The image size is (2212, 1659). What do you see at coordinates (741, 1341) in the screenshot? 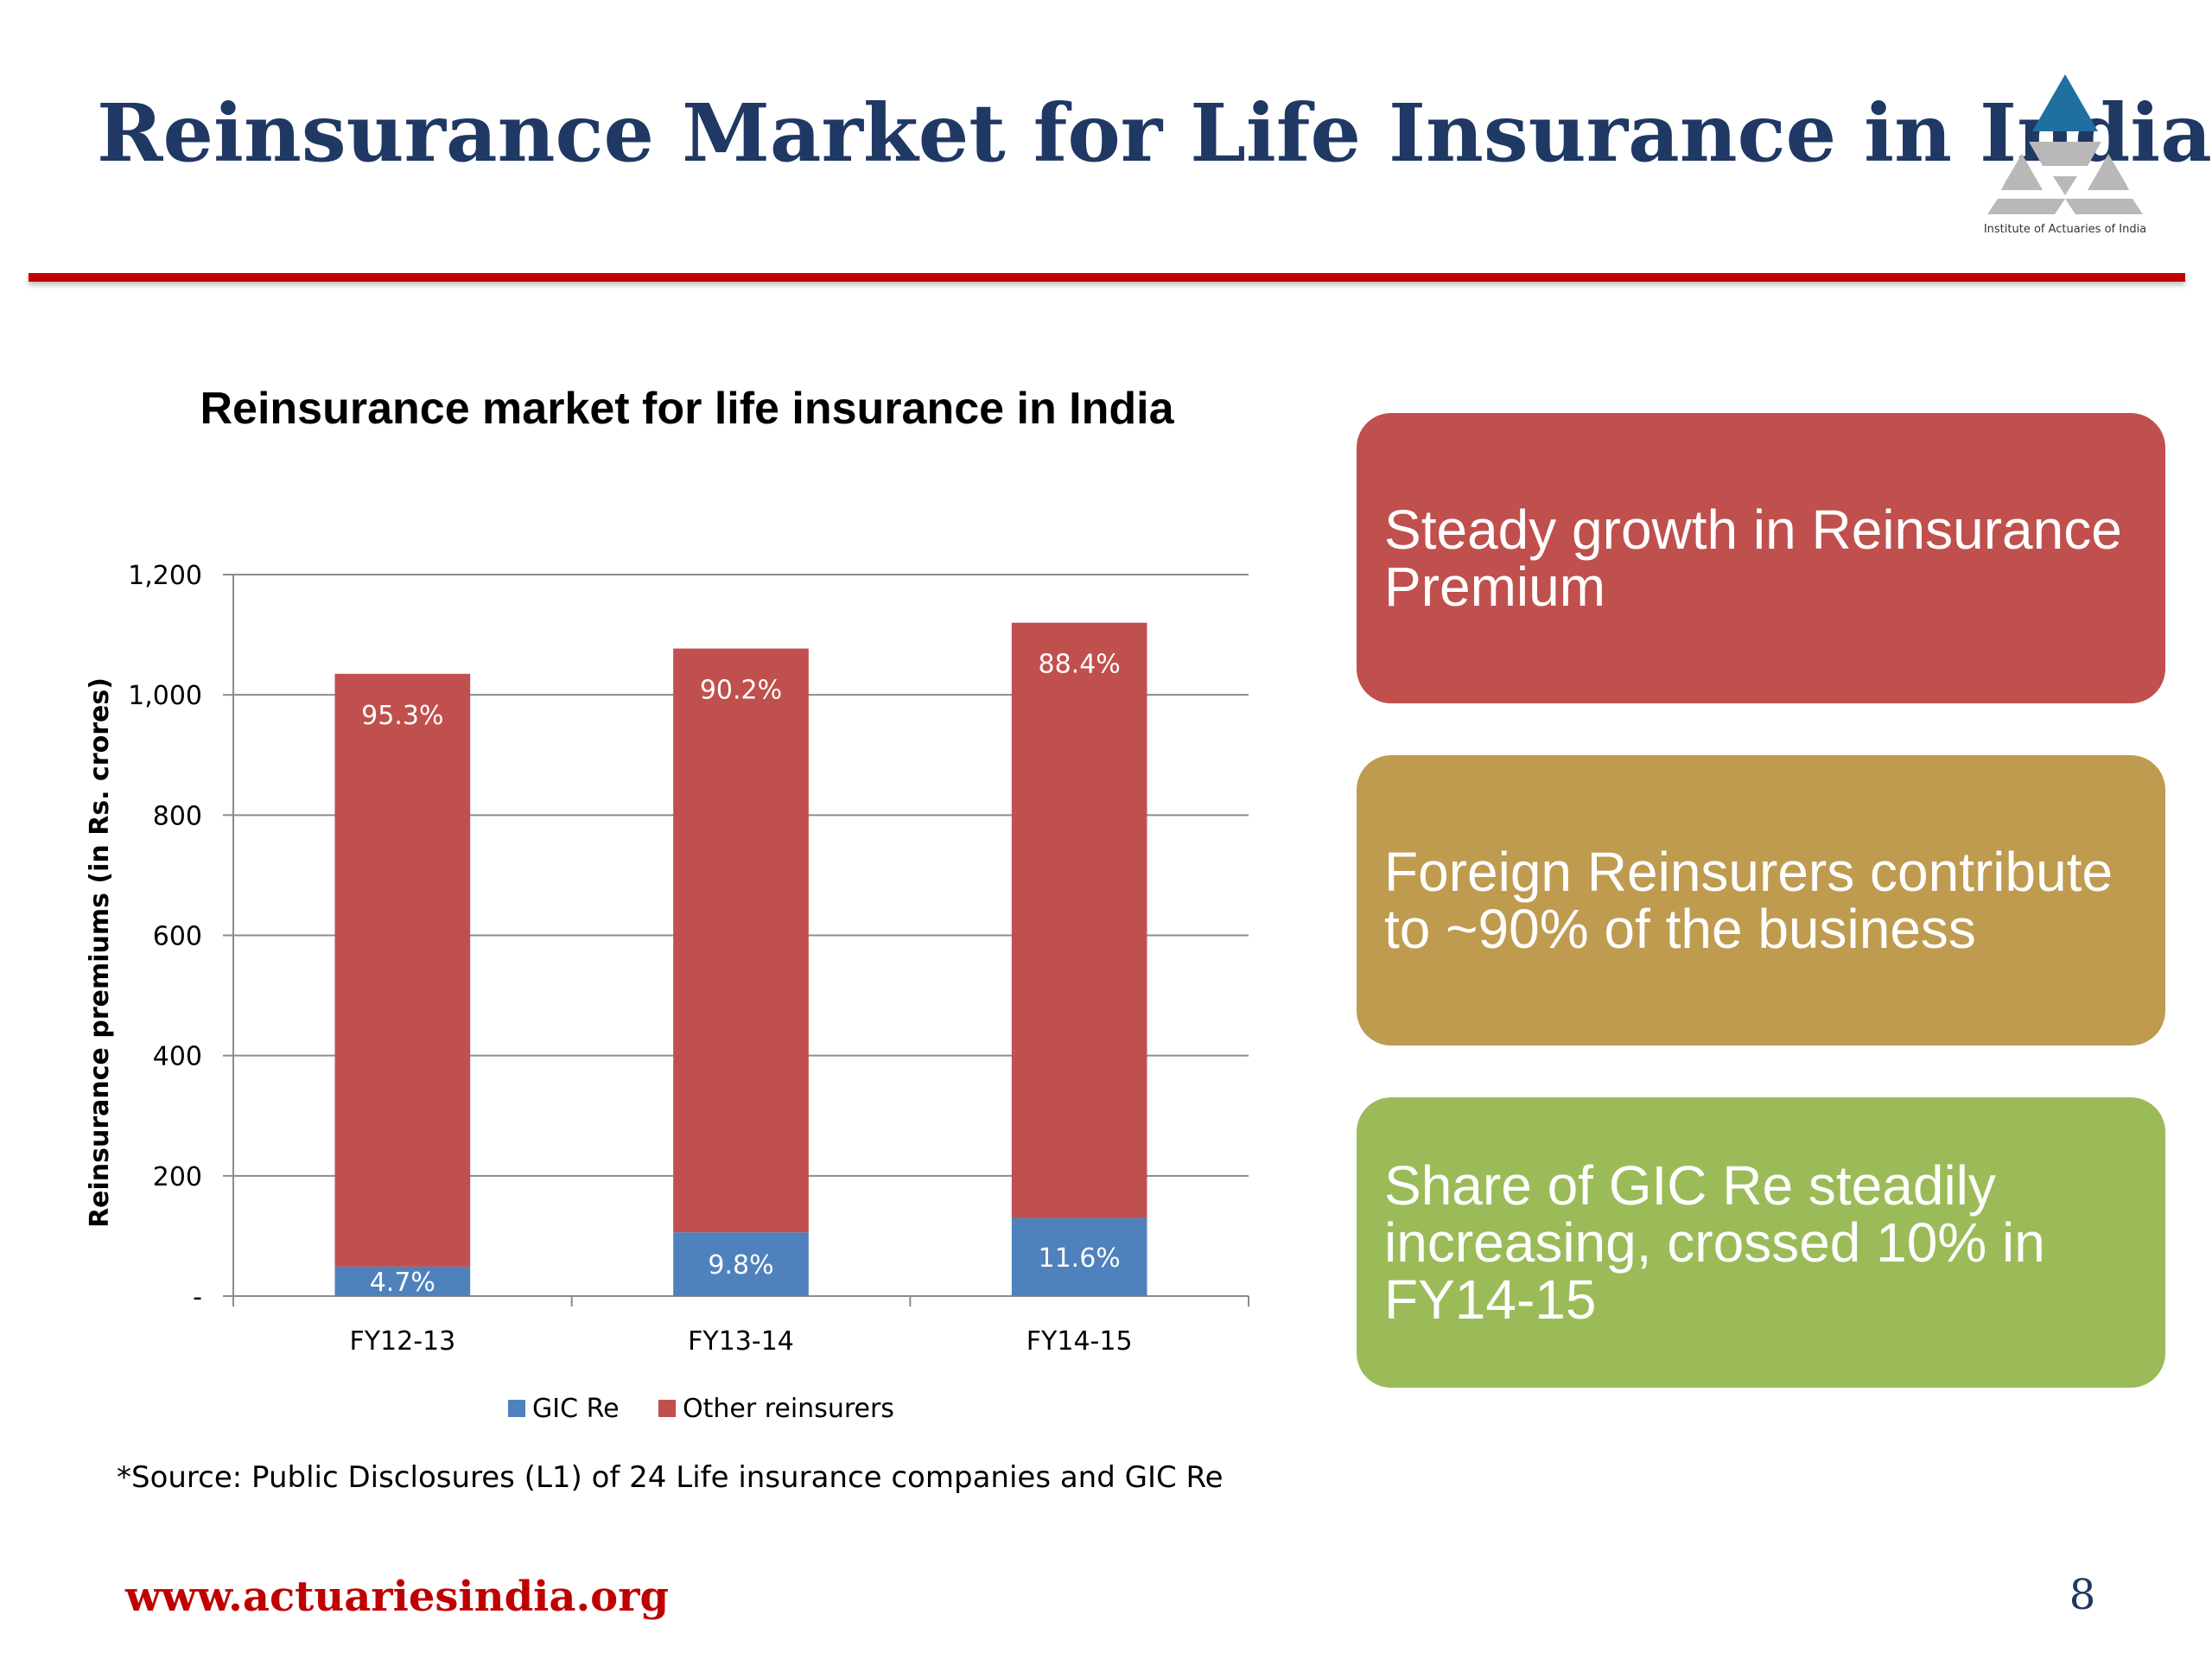
I see `x-tick-label: FY13-14` at bounding box center [741, 1341].